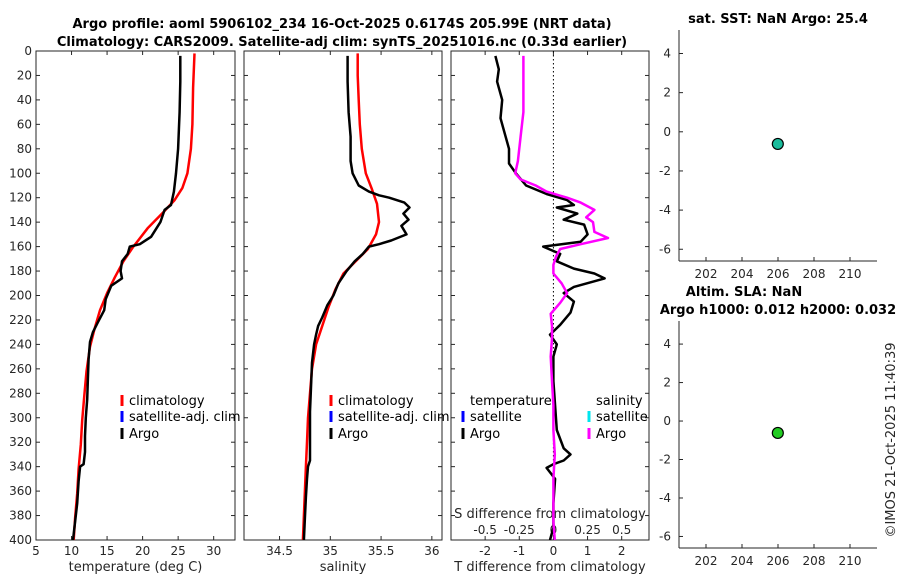 Image resolution: width=900 pixels, height=584 pixels. Describe the element at coordinates (20, 271) in the screenshot. I see `depth-tick-label: 180` at that location.